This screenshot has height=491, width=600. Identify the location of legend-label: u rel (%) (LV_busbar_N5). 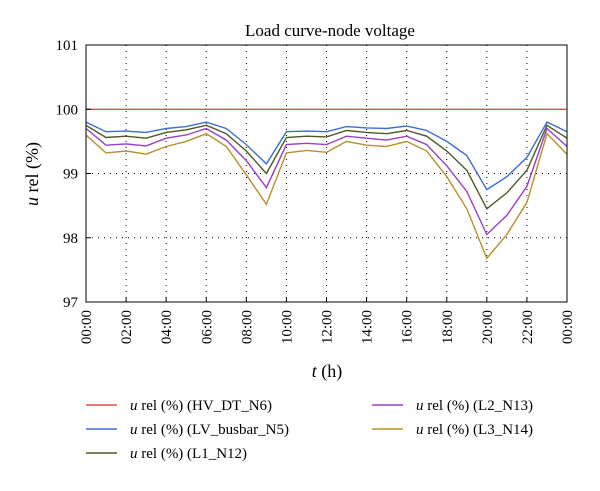
(209, 430).